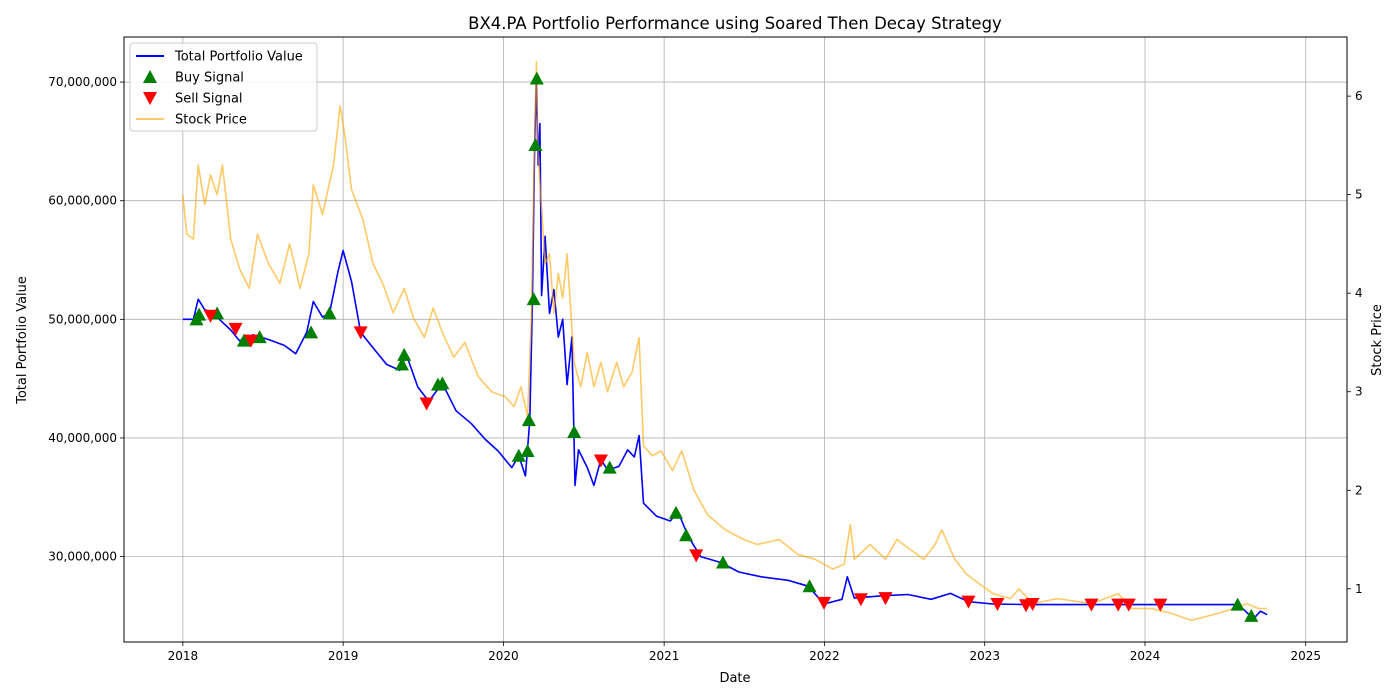 This screenshot has width=1400, height=700. Describe the element at coordinates (1359, 96) in the screenshot. I see `y-right-tick-label: 6` at that location.